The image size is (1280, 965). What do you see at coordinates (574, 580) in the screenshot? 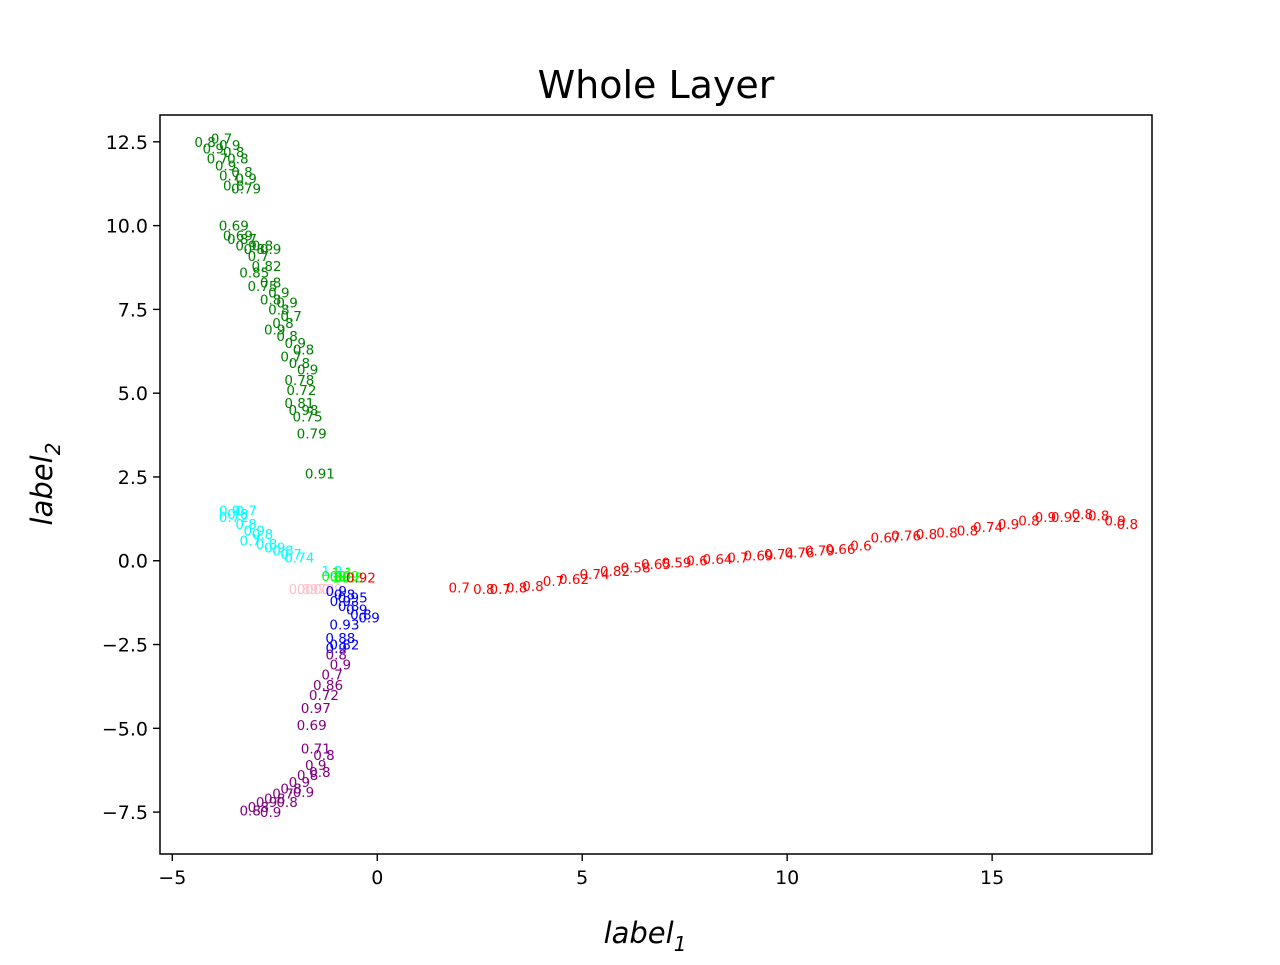
I see `data-point-label: 0.62` at bounding box center [574, 580].